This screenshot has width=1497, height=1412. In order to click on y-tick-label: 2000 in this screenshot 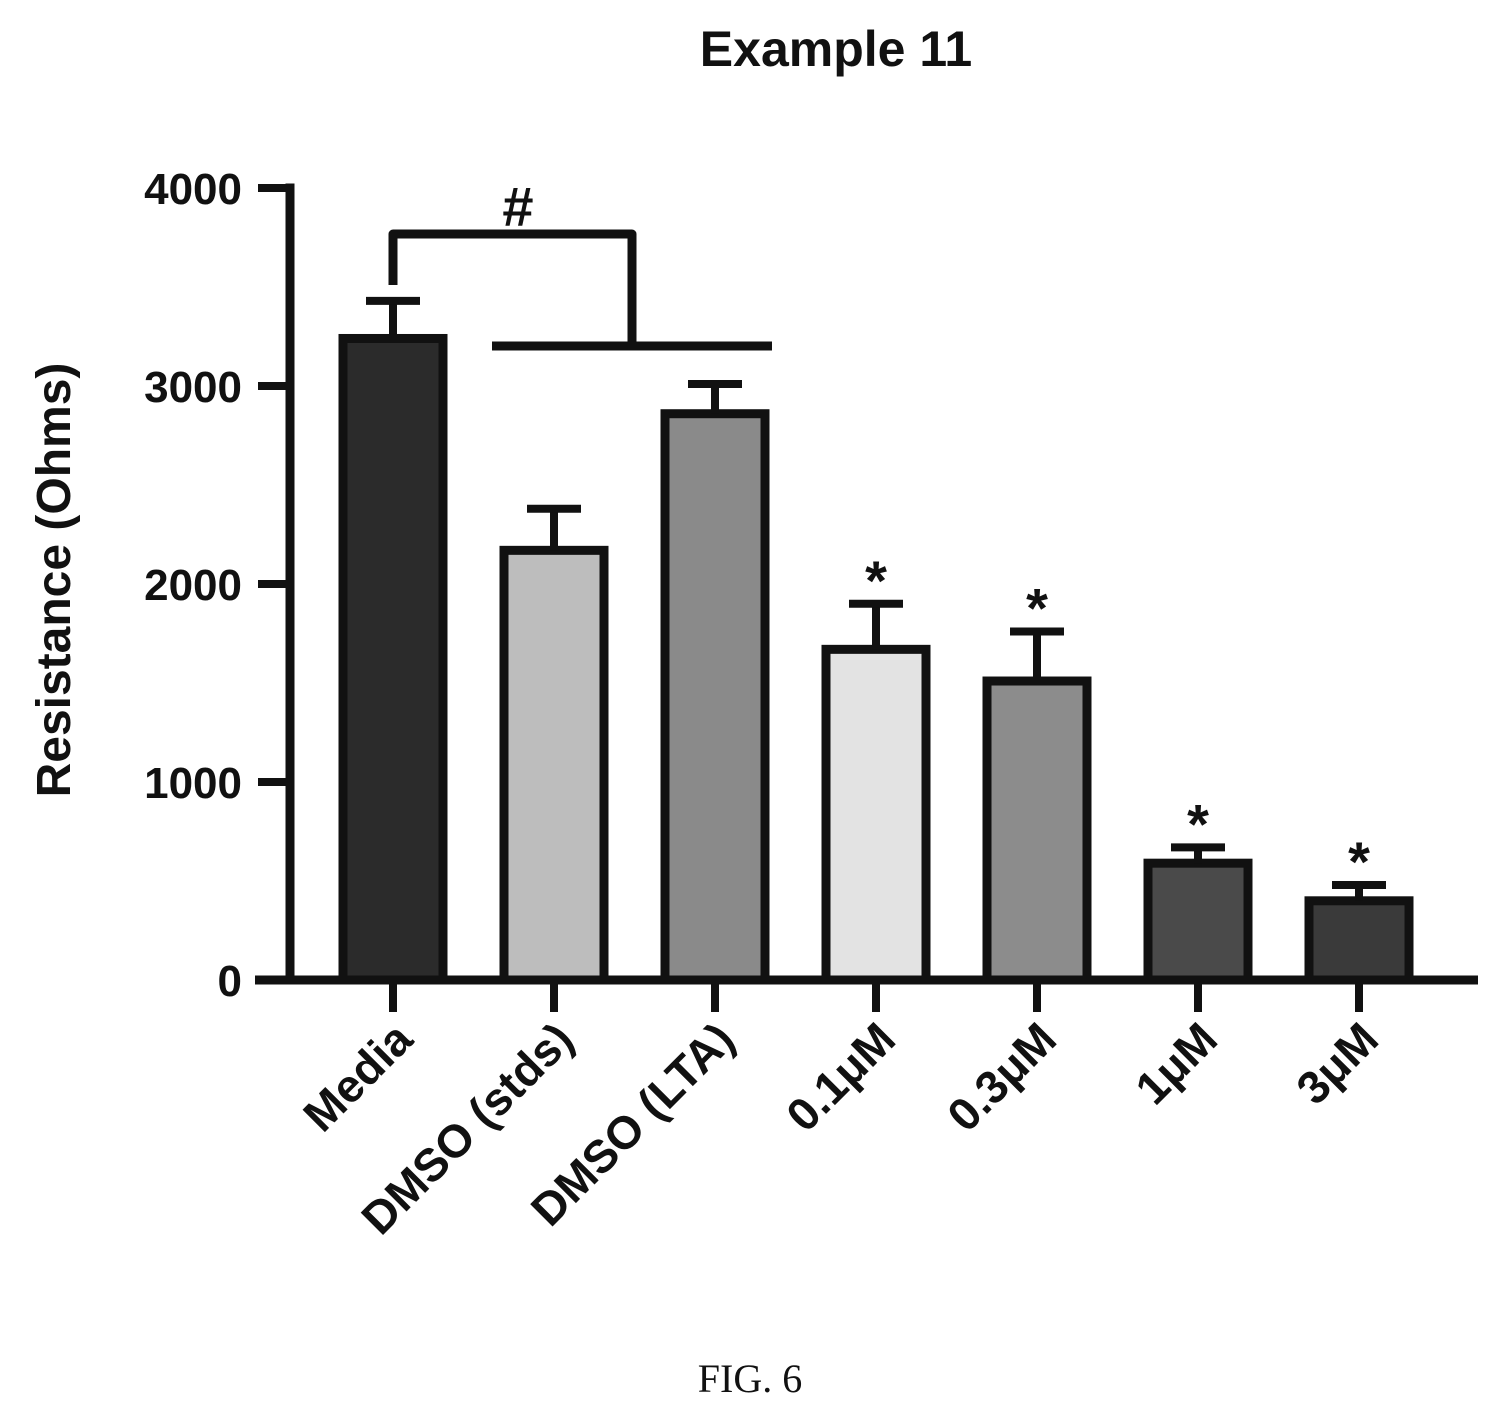, I will do `click(193, 585)`.